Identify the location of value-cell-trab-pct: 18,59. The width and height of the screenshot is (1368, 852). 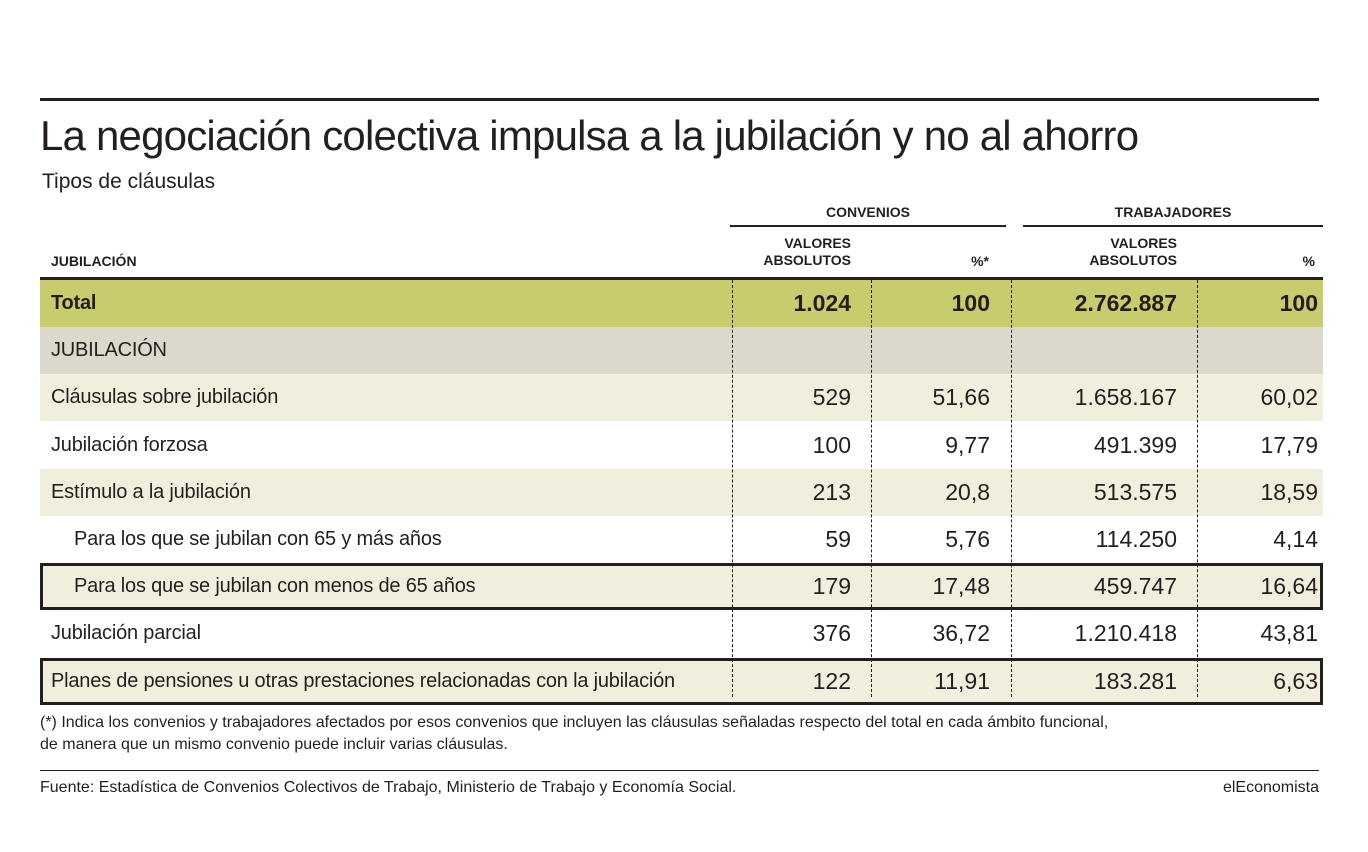
(1289, 491).